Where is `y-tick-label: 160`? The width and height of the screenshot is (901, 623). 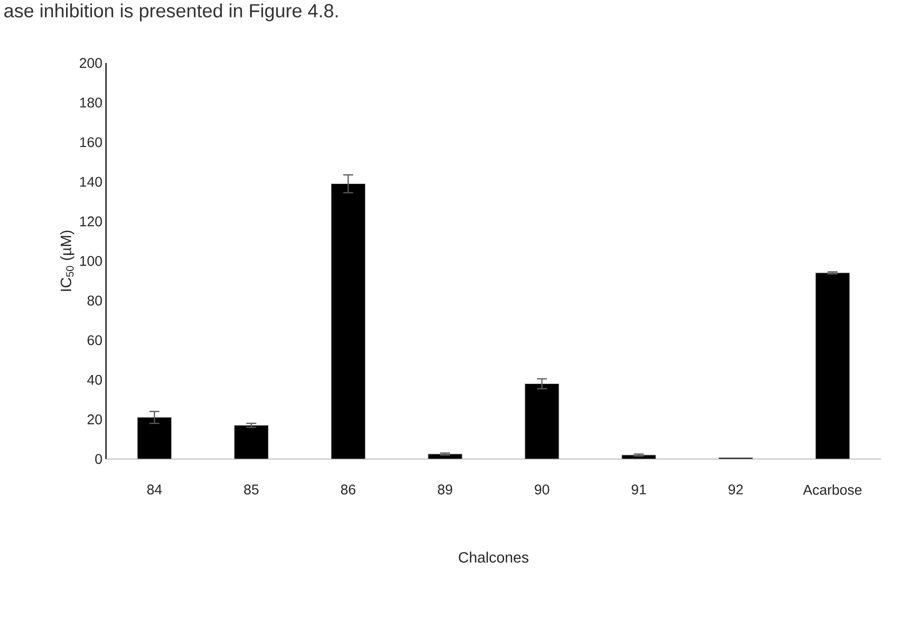
y-tick-label: 160 is located at coordinates (91, 142).